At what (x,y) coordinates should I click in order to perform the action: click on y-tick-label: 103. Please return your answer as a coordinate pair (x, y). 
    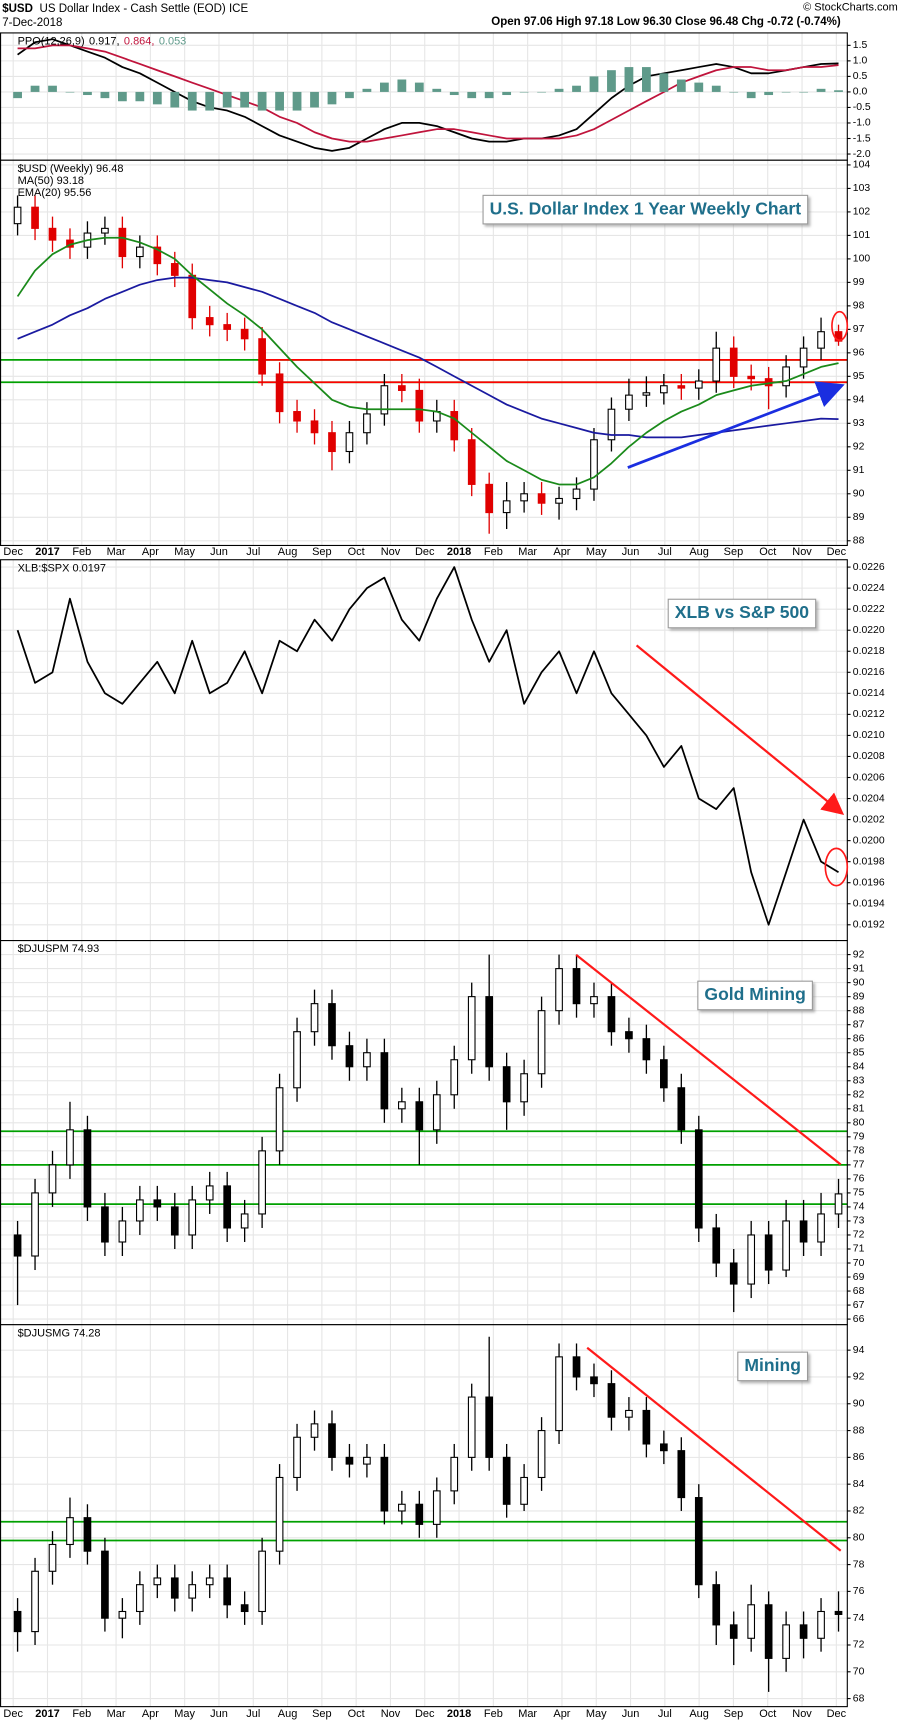
    Looking at the image, I should click on (862, 188).